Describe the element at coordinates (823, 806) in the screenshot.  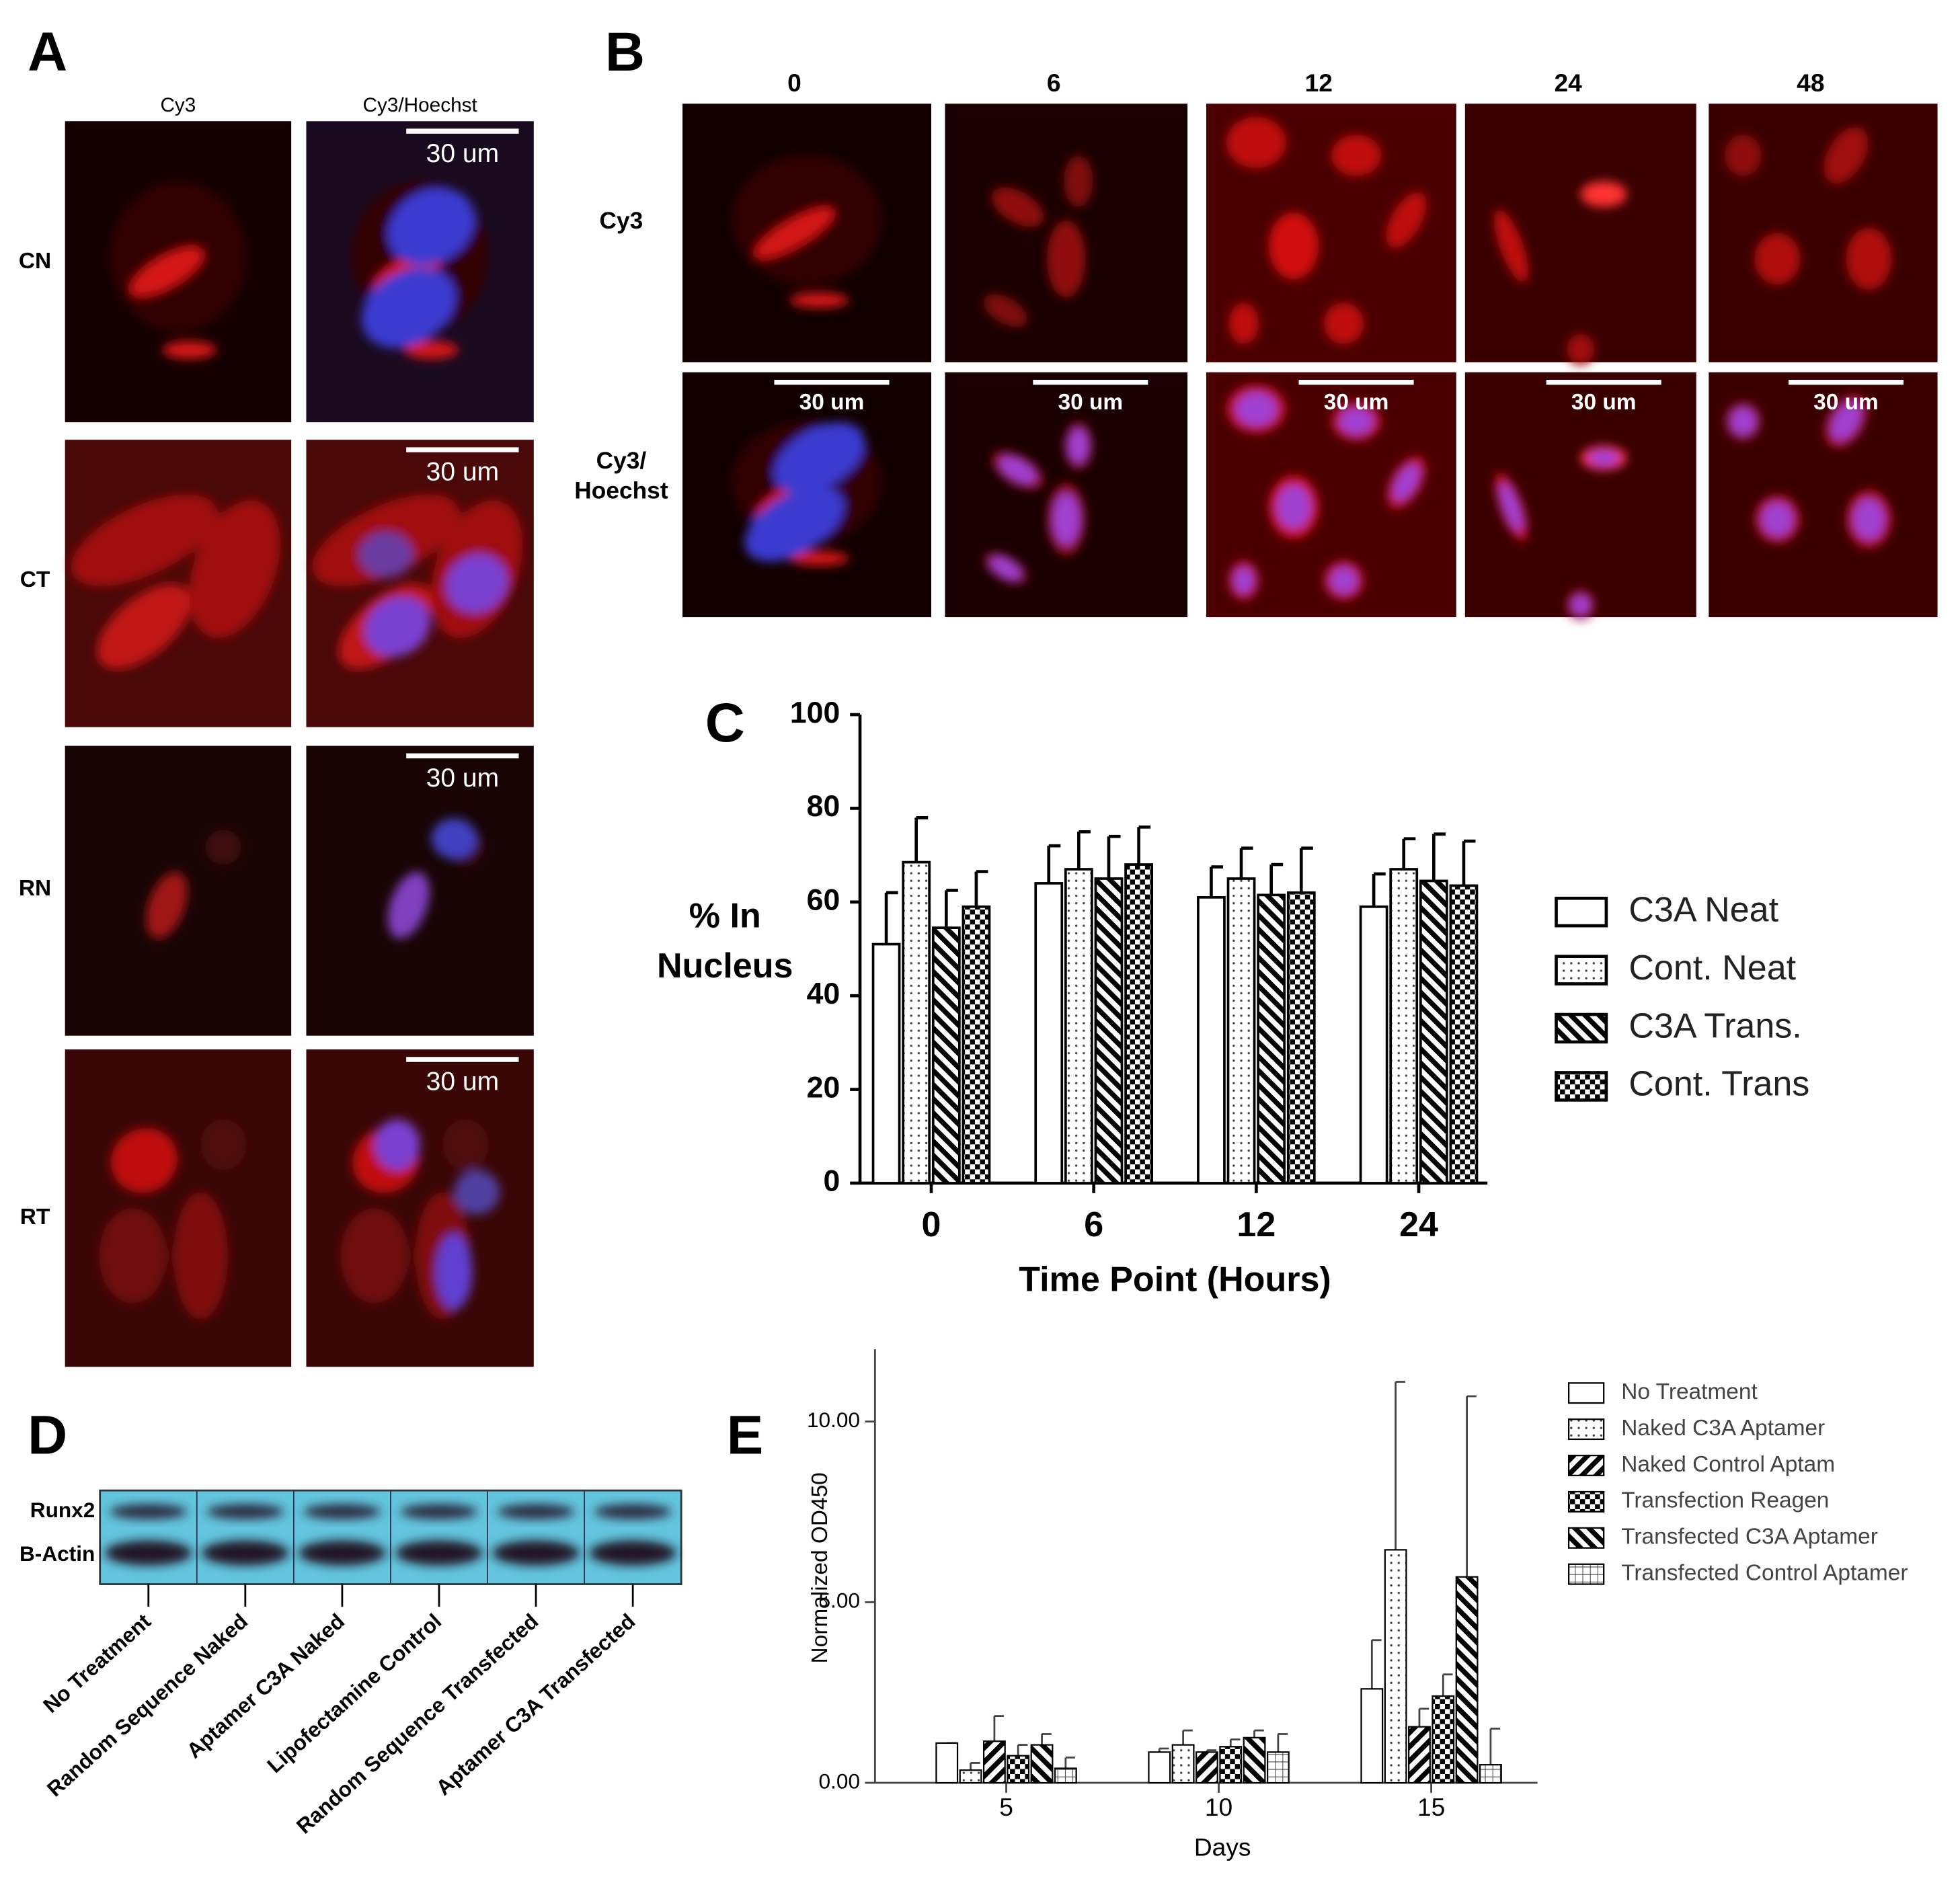
I see `y-tick-label: 80` at that location.